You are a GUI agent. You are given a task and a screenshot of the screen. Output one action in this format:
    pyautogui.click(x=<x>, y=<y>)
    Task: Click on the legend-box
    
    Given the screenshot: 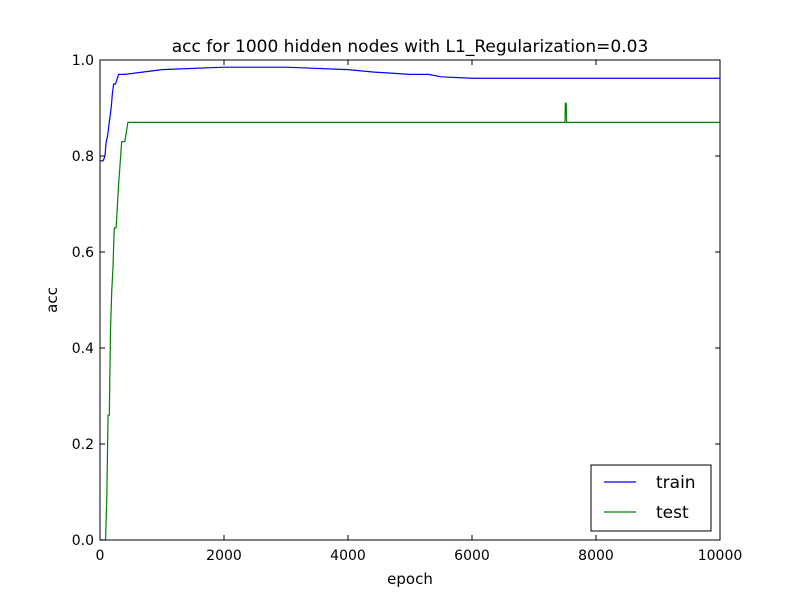 What is the action you would take?
    pyautogui.click(x=651, y=498)
    